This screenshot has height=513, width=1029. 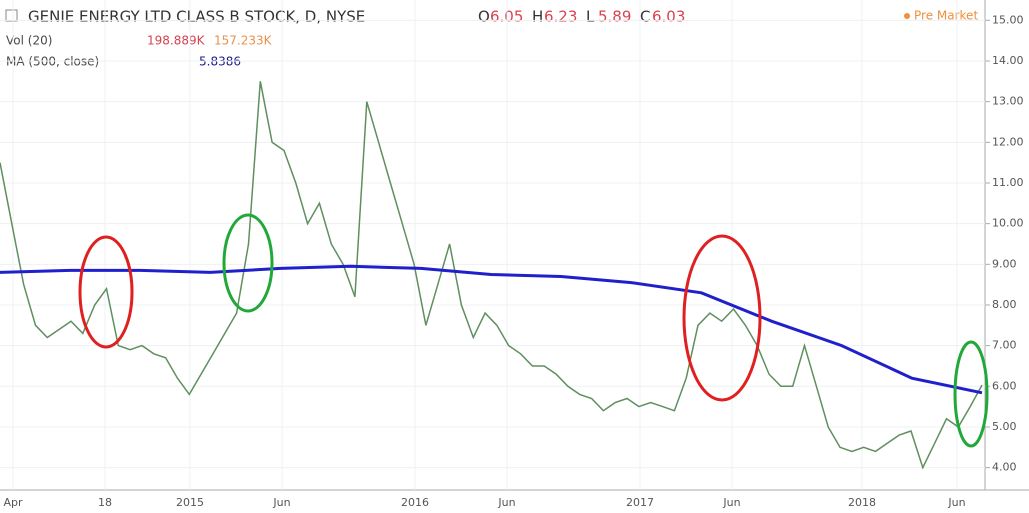 I want to click on y-tick-label: 5.00, so click(x=1004, y=426).